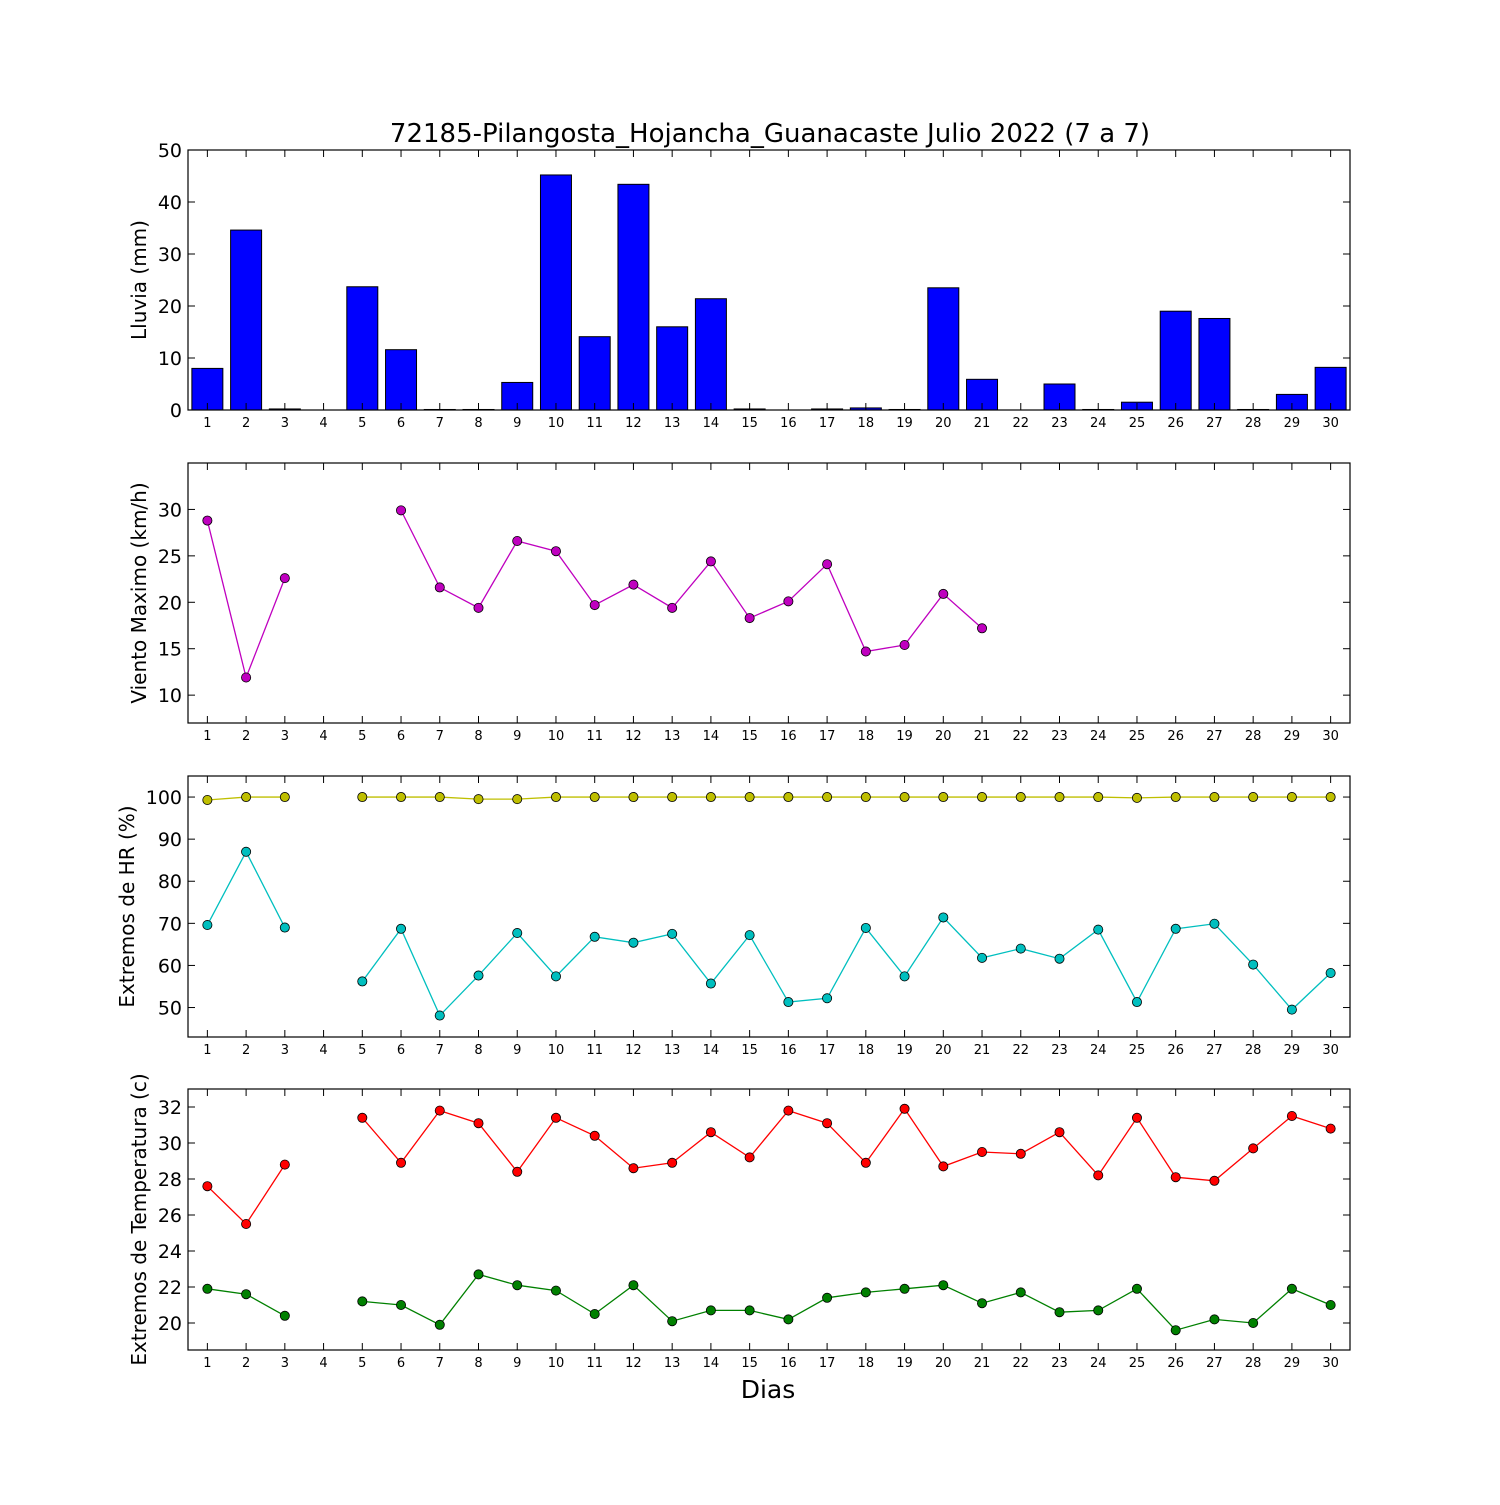 The width and height of the screenshot is (1500, 1505). I want to click on x-tick-label-14: 14, so click(711, 423).